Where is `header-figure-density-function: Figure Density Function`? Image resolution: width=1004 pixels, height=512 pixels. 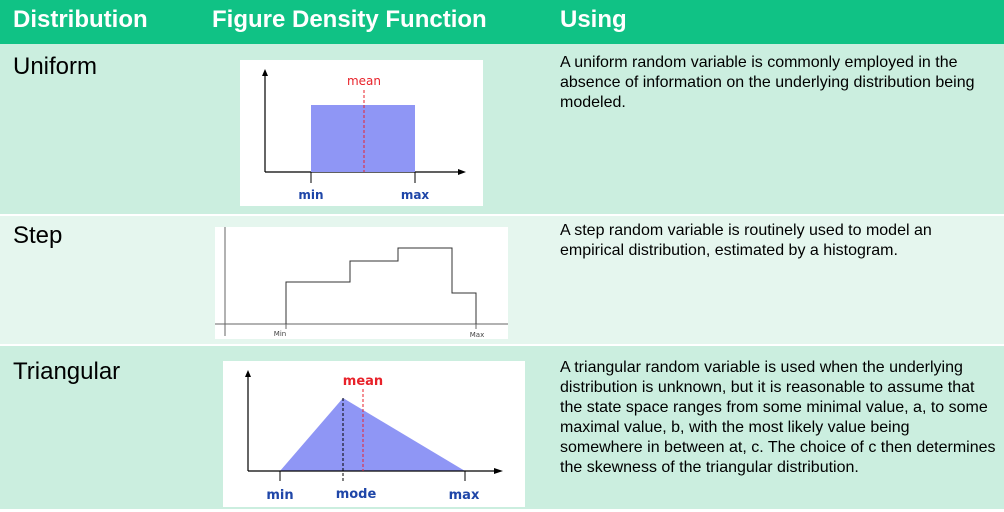 header-figure-density-function: Figure Density Function is located at coordinates (349, 19).